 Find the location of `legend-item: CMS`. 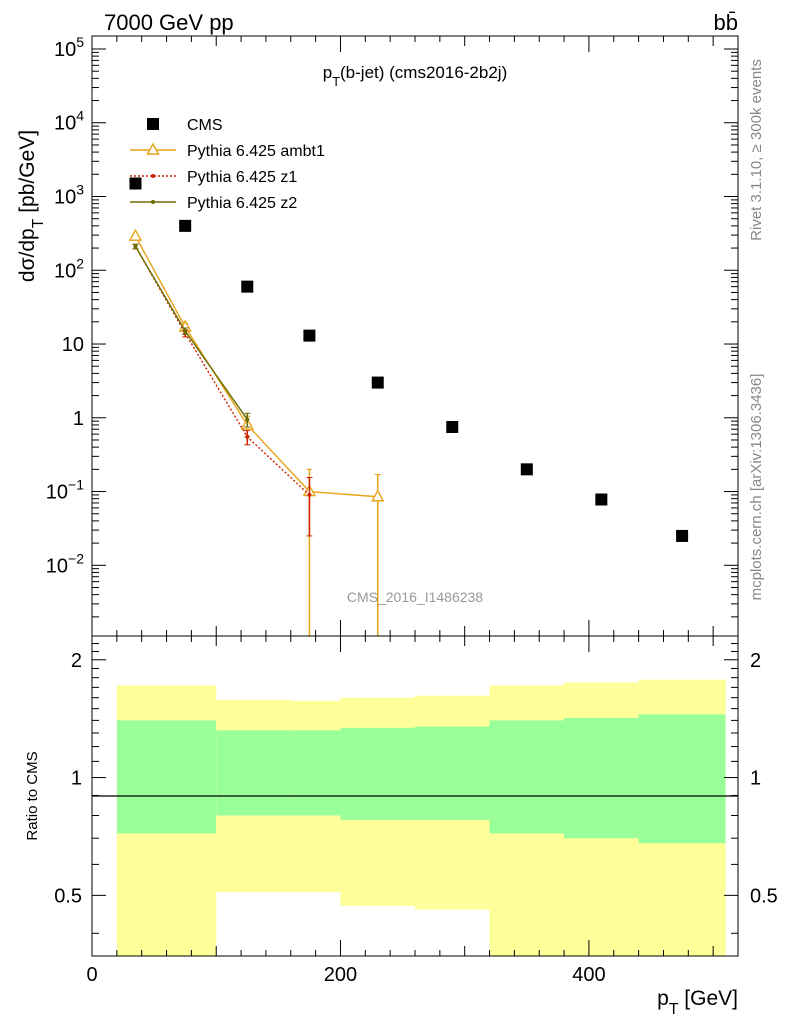

legend-item: CMS is located at coordinates (185, 125).